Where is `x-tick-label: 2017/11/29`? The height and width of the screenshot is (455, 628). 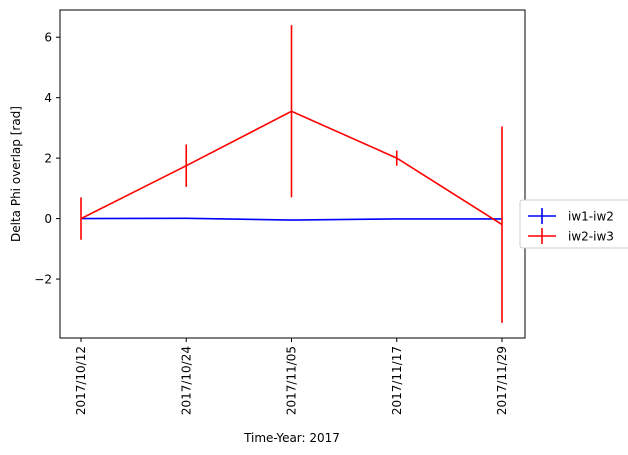
x-tick-label: 2017/11/29 is located at coordinates (502, 380).